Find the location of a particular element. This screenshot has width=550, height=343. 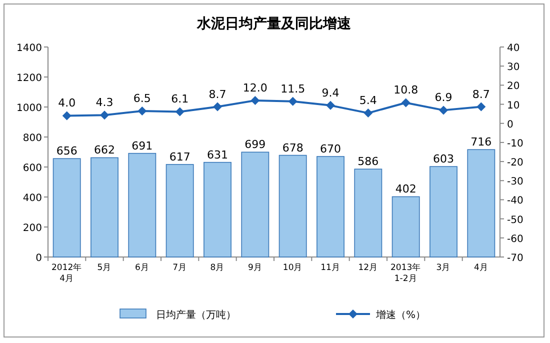

y-tick-label: 200 is located at coordinates (32, 228).